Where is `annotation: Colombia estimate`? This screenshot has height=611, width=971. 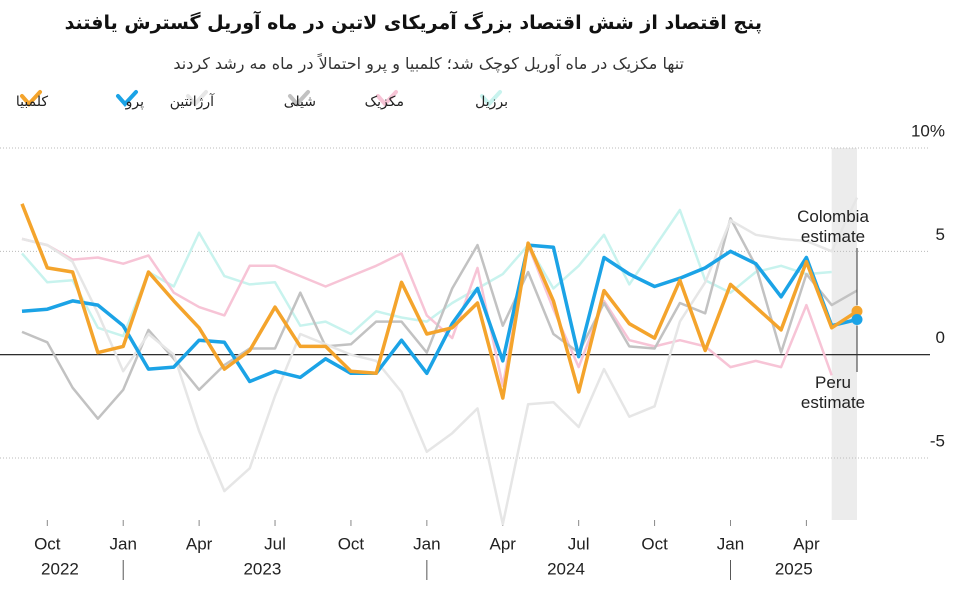 annotation: Colombia estimate is located at coordinates (833, 226).